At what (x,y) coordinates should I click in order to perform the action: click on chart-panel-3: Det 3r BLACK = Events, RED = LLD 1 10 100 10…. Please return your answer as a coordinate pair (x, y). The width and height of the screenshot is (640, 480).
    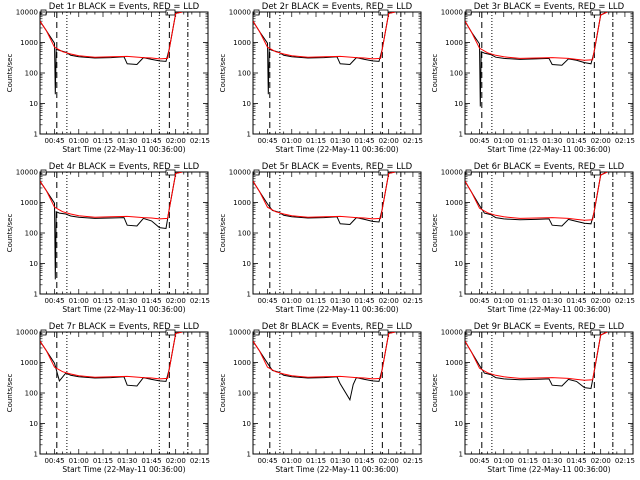
    Looking at the image, I should click on (533, 78).